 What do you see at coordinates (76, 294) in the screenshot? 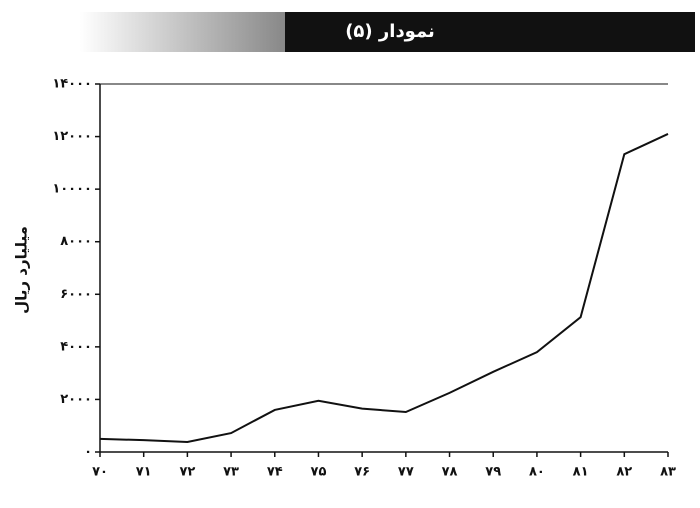
I see `y-tick-label: ۶۰۰۰` at bounding box center [76, 294].